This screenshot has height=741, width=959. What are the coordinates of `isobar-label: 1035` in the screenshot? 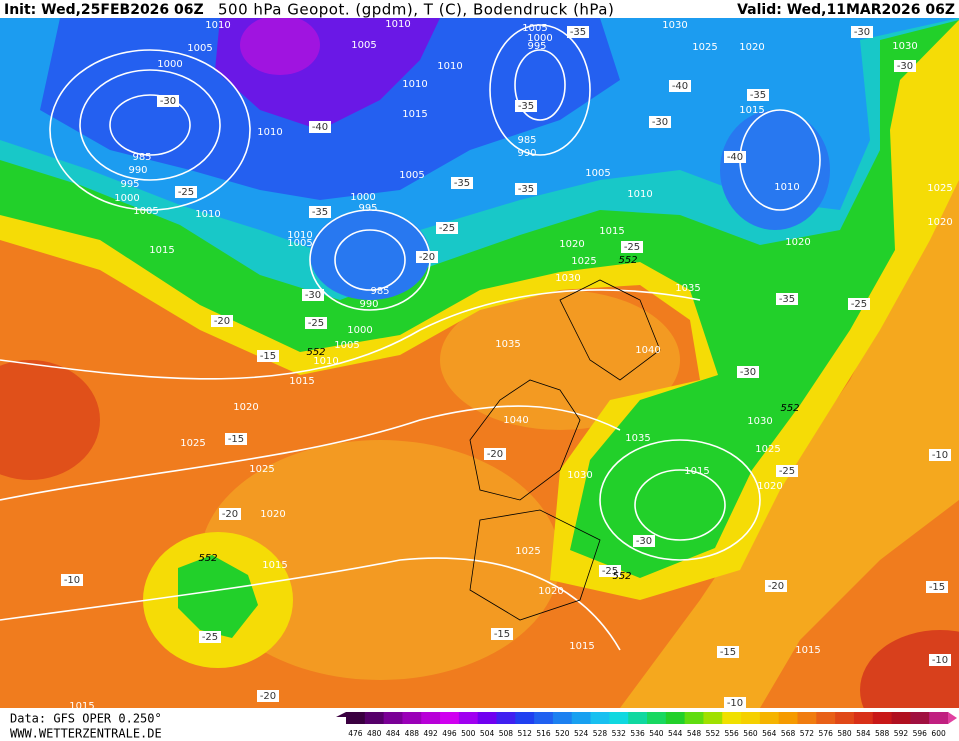 It's located at (637, 438).